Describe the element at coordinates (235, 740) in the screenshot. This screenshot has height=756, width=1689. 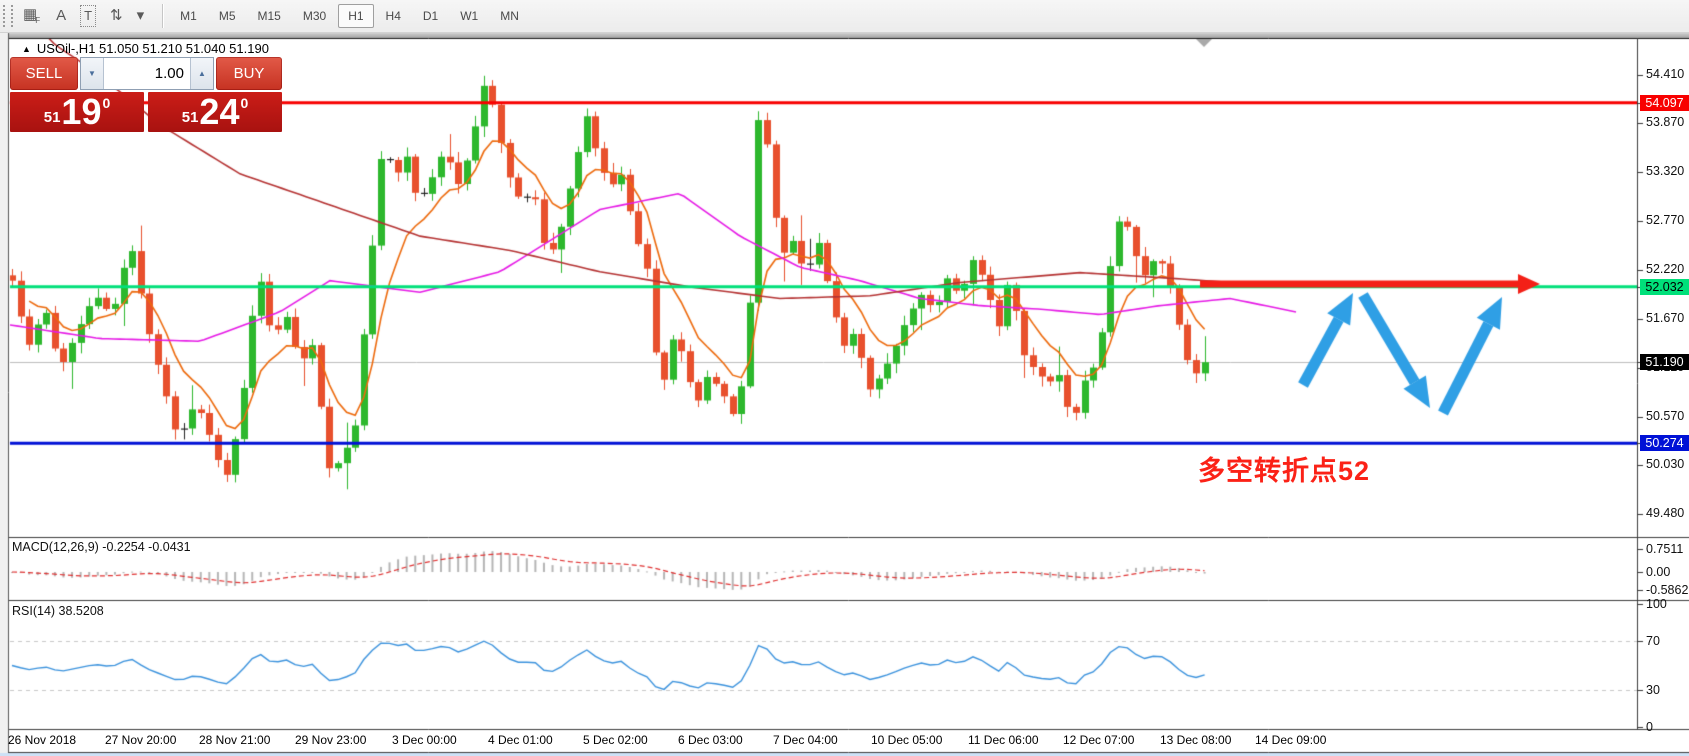
I see `time-axis-label: 28 Nov 21:00` at that location.